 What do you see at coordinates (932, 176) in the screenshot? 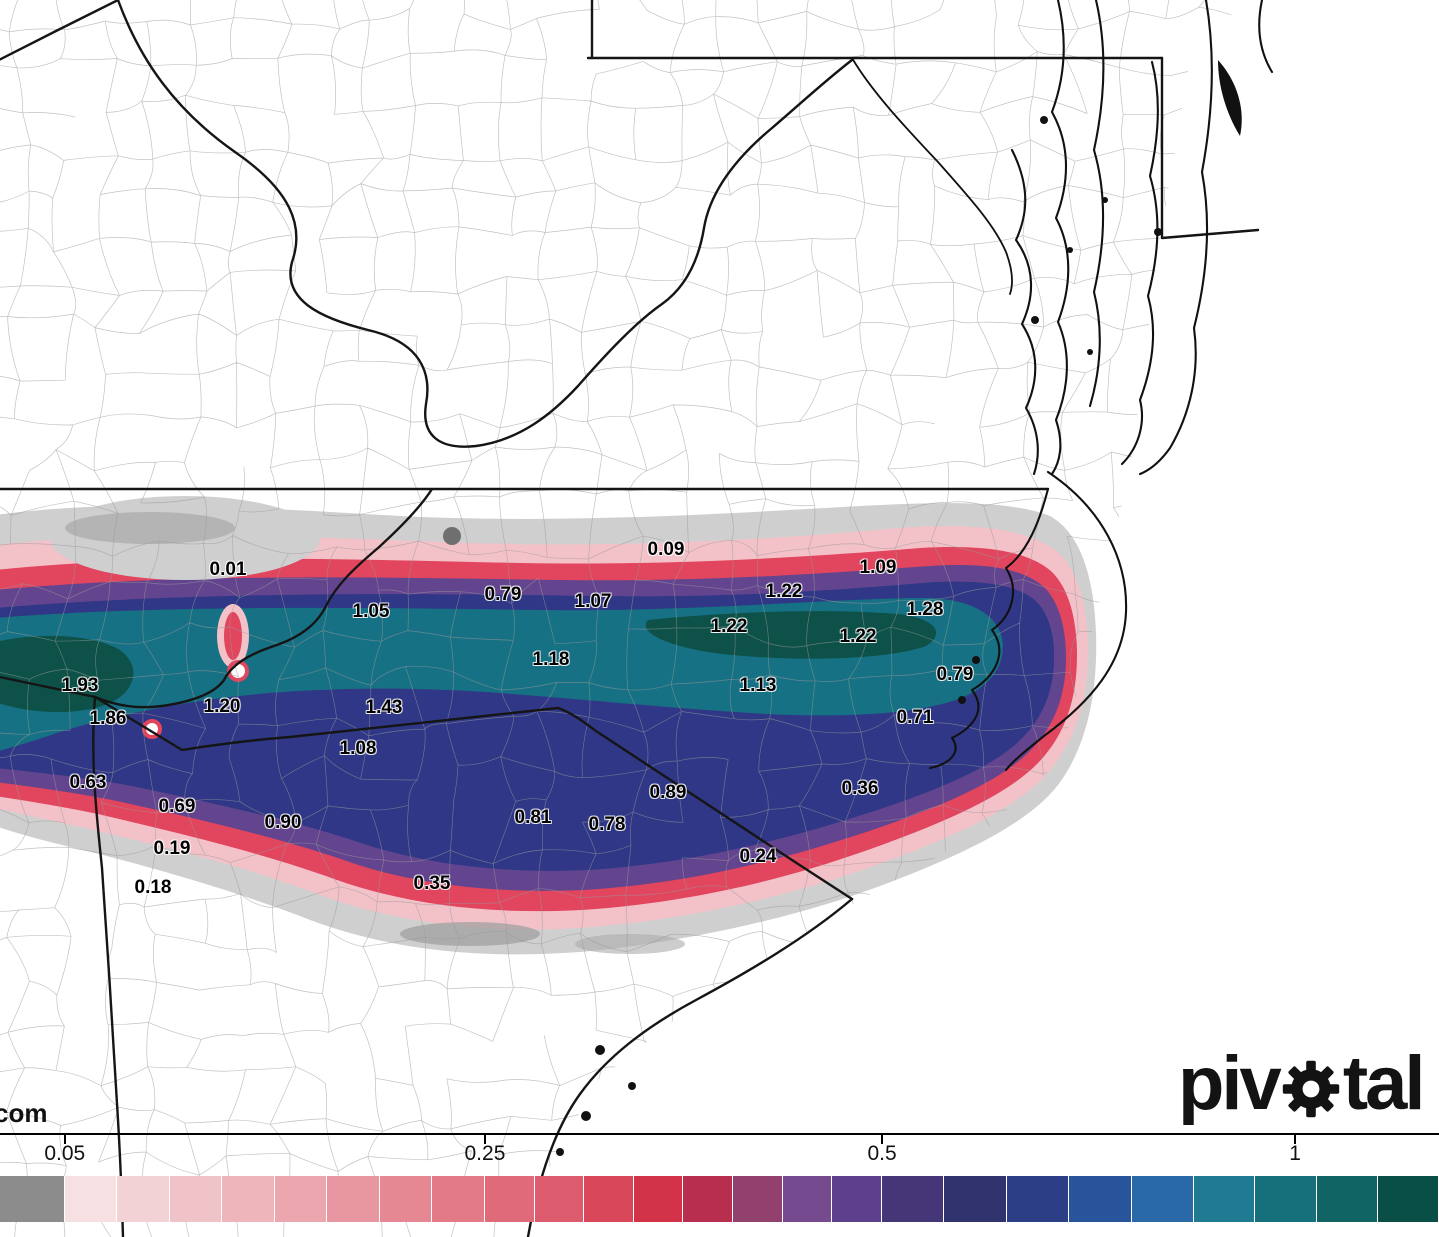
I see `river-potomac` at bounding box center [932, 176].